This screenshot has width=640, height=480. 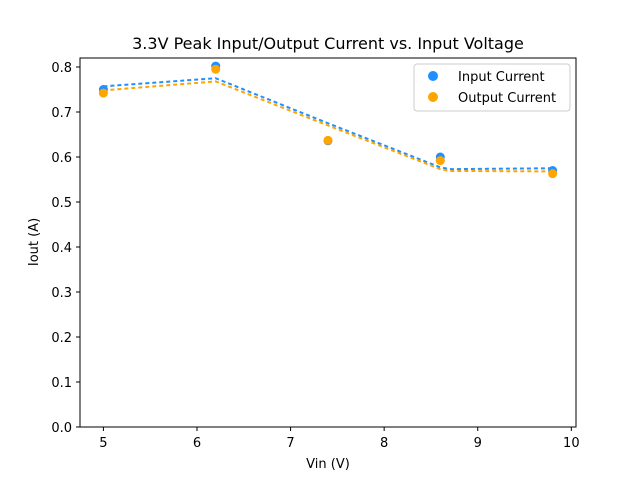 I want to click on y-tick-label: 0.0, so click(x=61, y=428).